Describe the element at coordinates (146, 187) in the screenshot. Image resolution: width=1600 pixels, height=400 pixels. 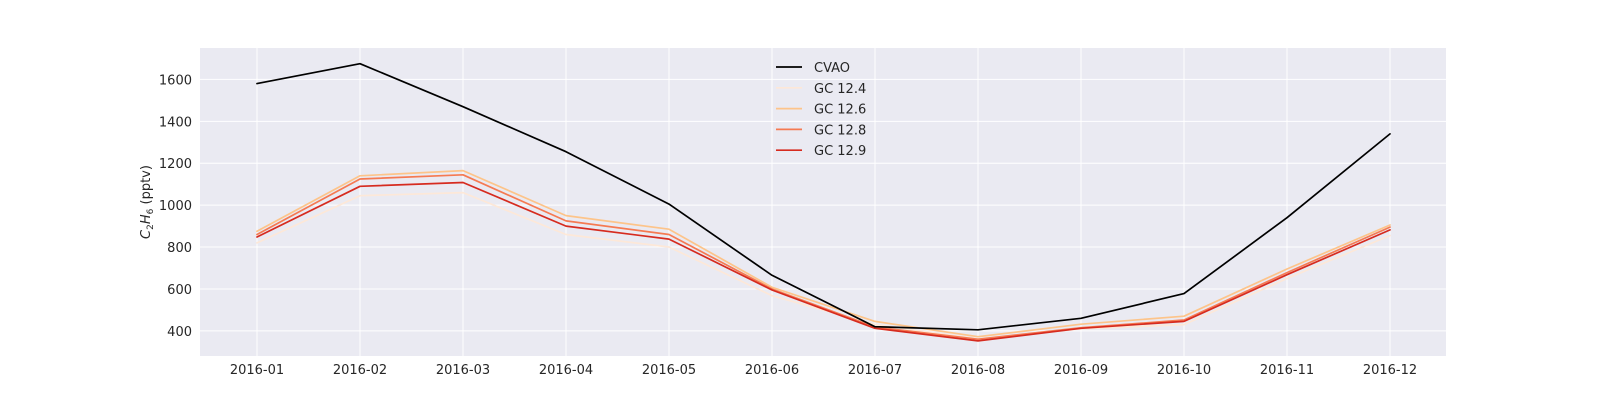
I see `y-axis-label-part: (pptv)` at that location.